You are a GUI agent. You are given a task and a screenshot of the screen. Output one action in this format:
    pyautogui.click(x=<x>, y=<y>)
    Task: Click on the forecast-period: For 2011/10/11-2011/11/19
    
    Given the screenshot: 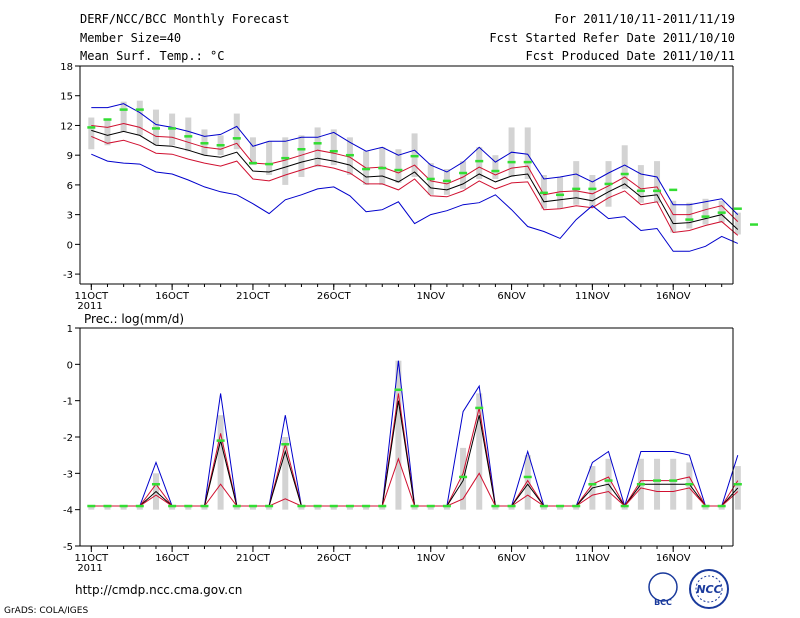 What is the action you would take?
    pyautogui.click(x=644, y=19)
    